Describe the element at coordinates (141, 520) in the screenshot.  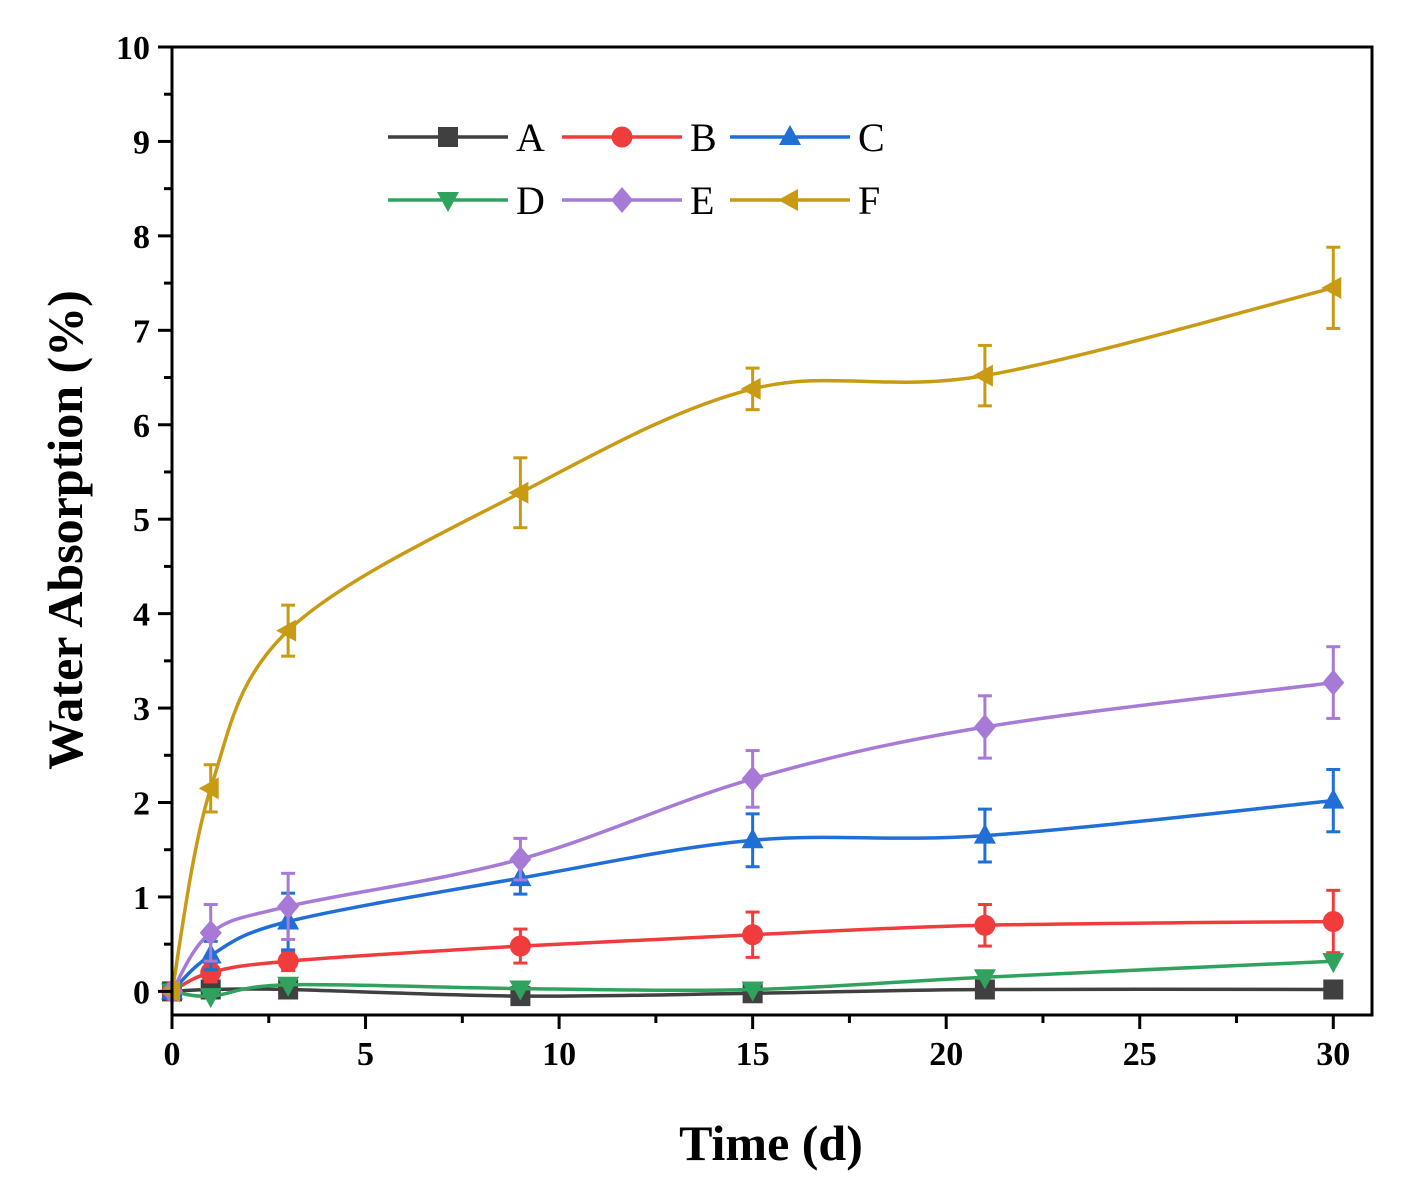
I see `y-tick-label: 5` at that location.